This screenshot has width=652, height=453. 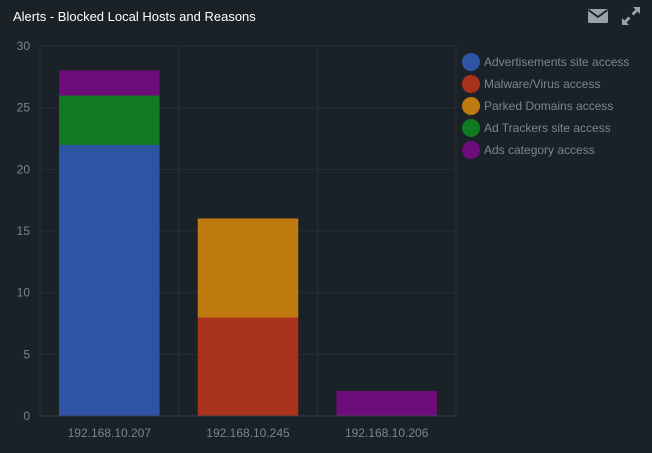 What do you see at coordinates (110, 433) in the screenshot?
I see `x-tick-label: 192.168.10.207` at bounding box center [110, 433].